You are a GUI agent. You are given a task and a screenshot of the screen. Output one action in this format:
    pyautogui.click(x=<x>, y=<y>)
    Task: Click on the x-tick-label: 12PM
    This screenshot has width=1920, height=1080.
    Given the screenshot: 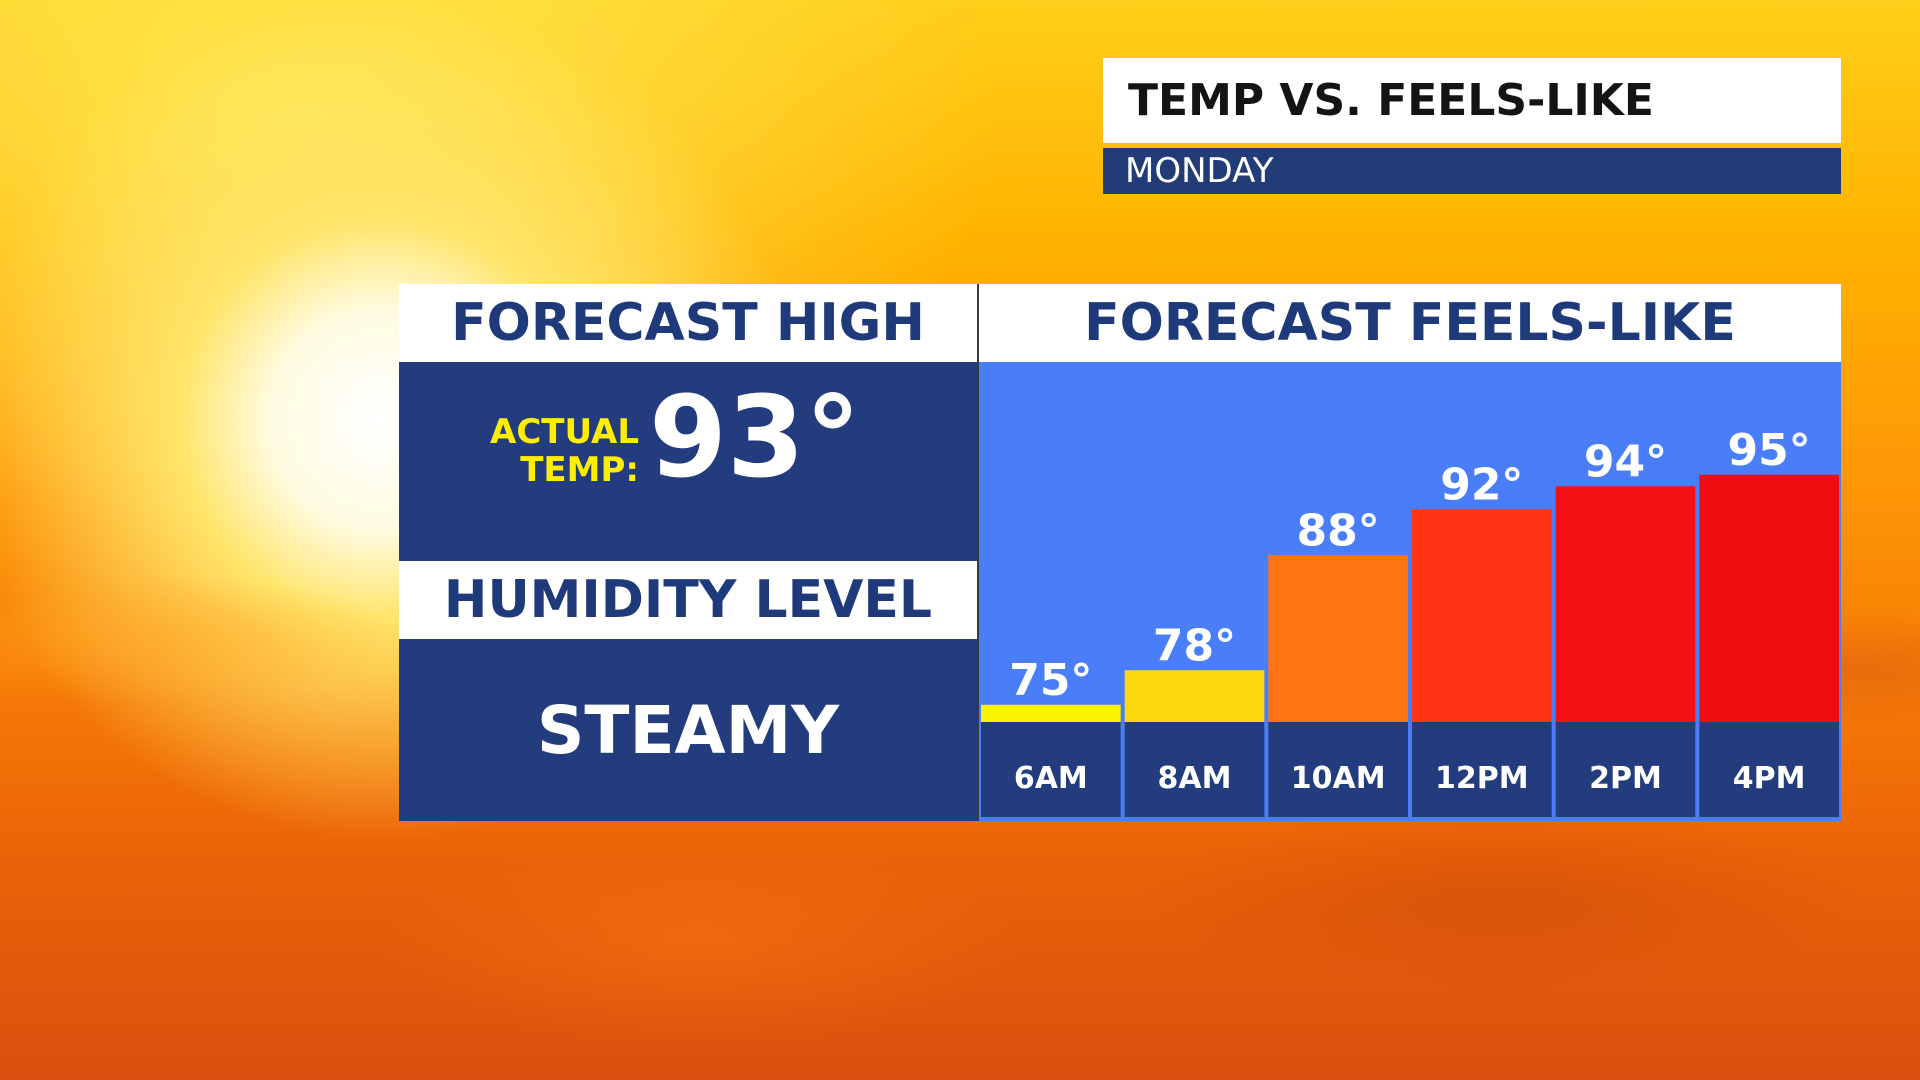 What is the action you would take?
    pyautogui.click(x=1482, y=778)
    